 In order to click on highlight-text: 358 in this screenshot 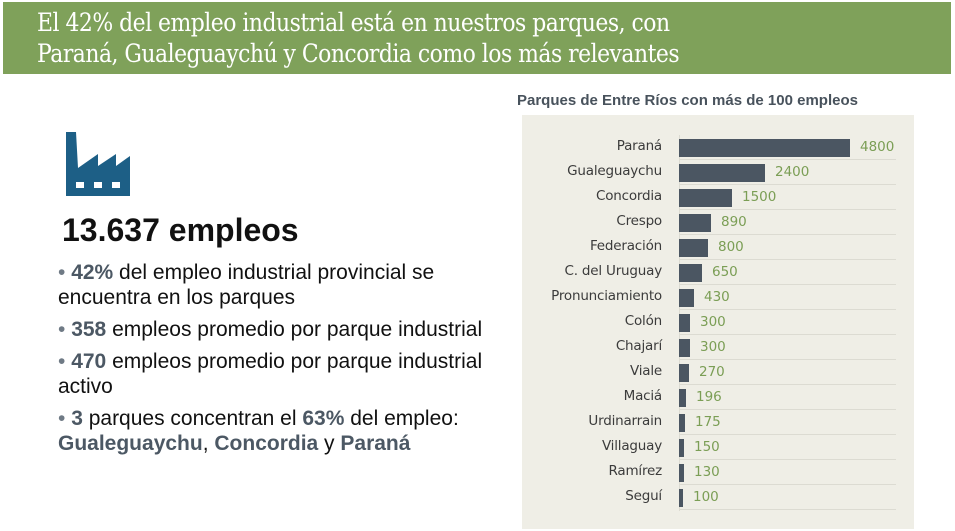, I will do `click(89, 329)`.